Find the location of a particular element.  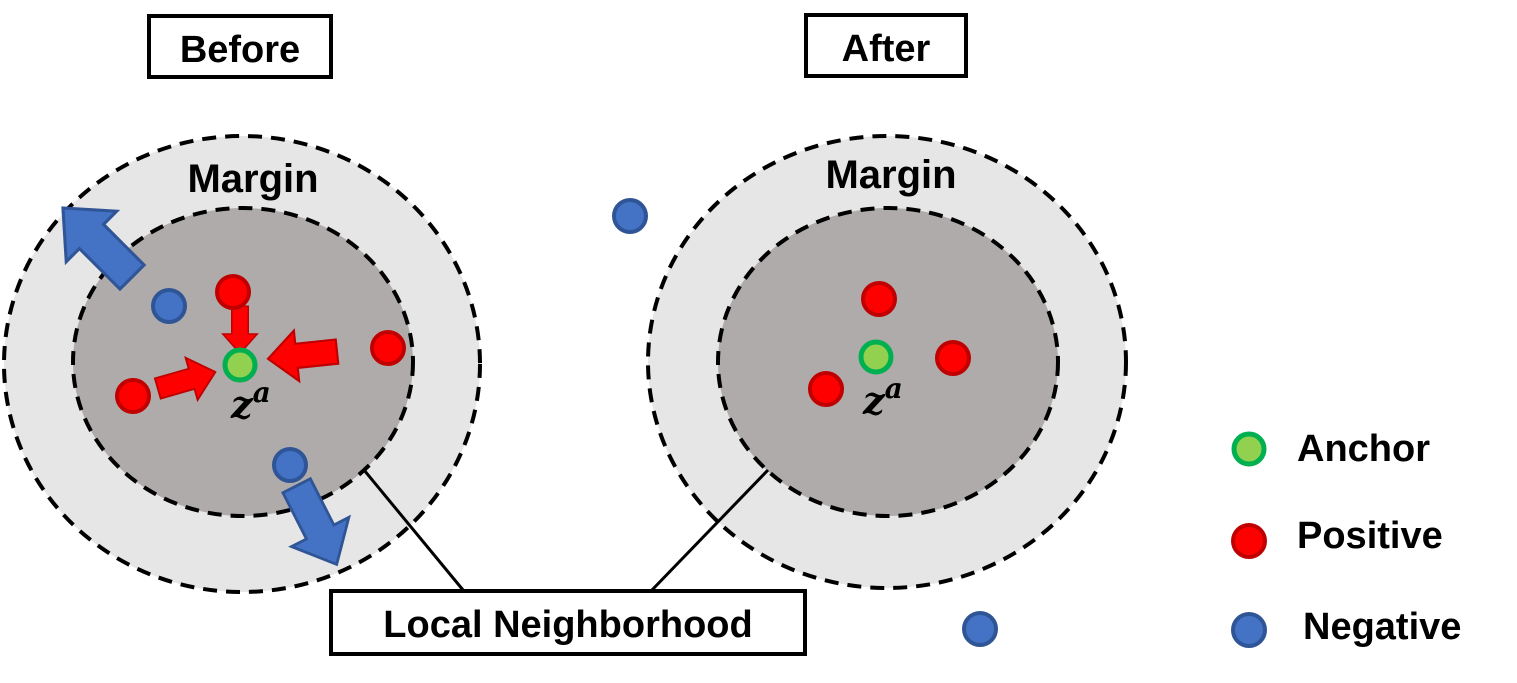

legend-negative-swatch is located at coordinates (1249, 630).